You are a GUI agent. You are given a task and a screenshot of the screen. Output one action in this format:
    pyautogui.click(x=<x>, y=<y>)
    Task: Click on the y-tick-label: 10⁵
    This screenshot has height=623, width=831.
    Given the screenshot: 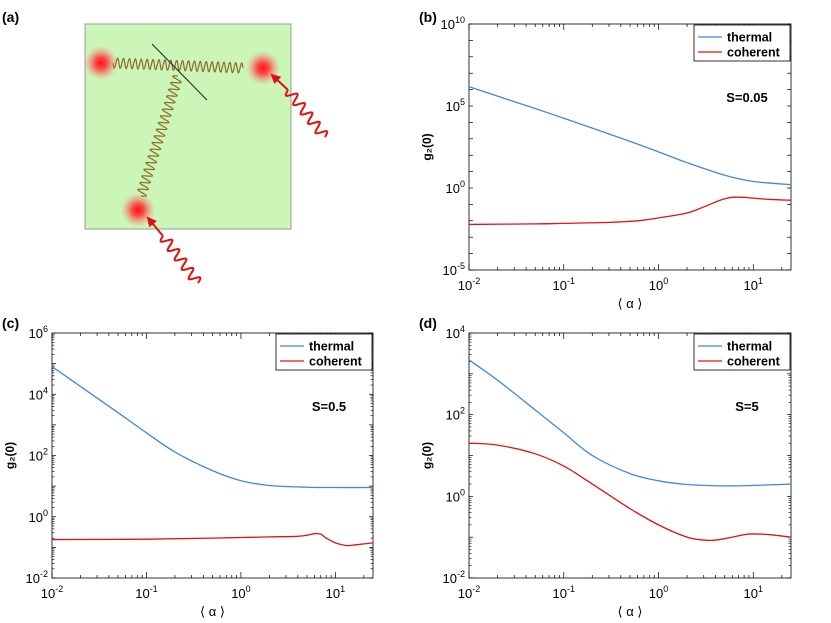 What is the action you would take?
    pyautogui.click(x=455, y=105)
    